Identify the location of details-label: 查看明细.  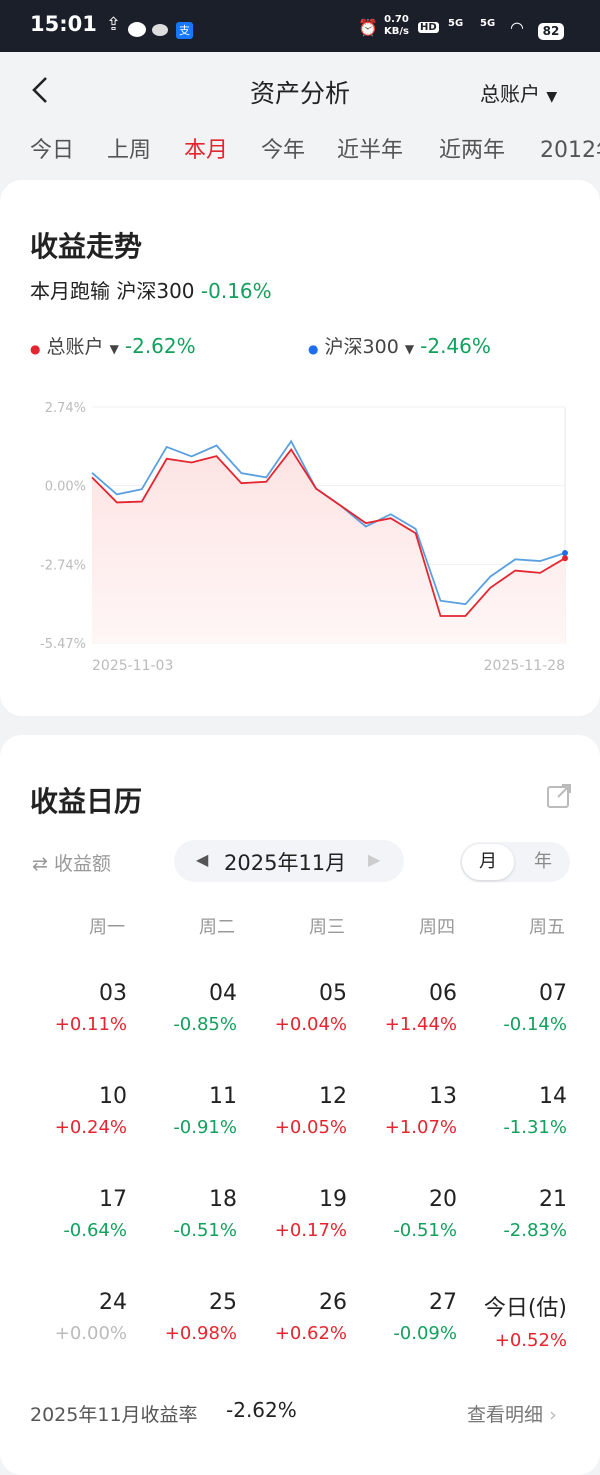
(505, 1415).